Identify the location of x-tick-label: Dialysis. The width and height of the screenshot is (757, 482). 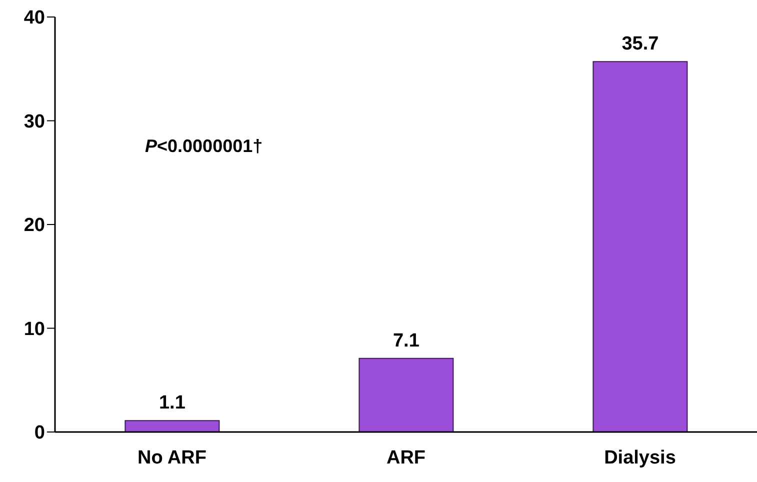
(640, 457).